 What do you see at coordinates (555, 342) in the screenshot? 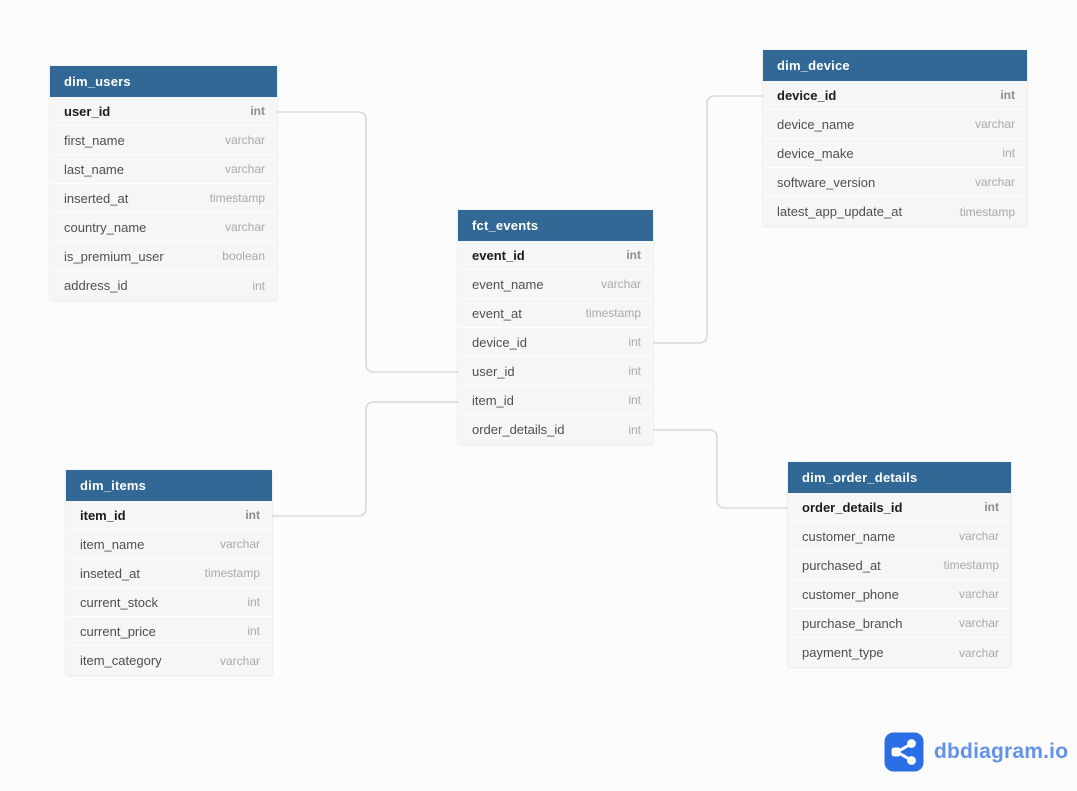
I see `table-row-fct_events-device_id: device_id int` at bounding box center [555, 342].